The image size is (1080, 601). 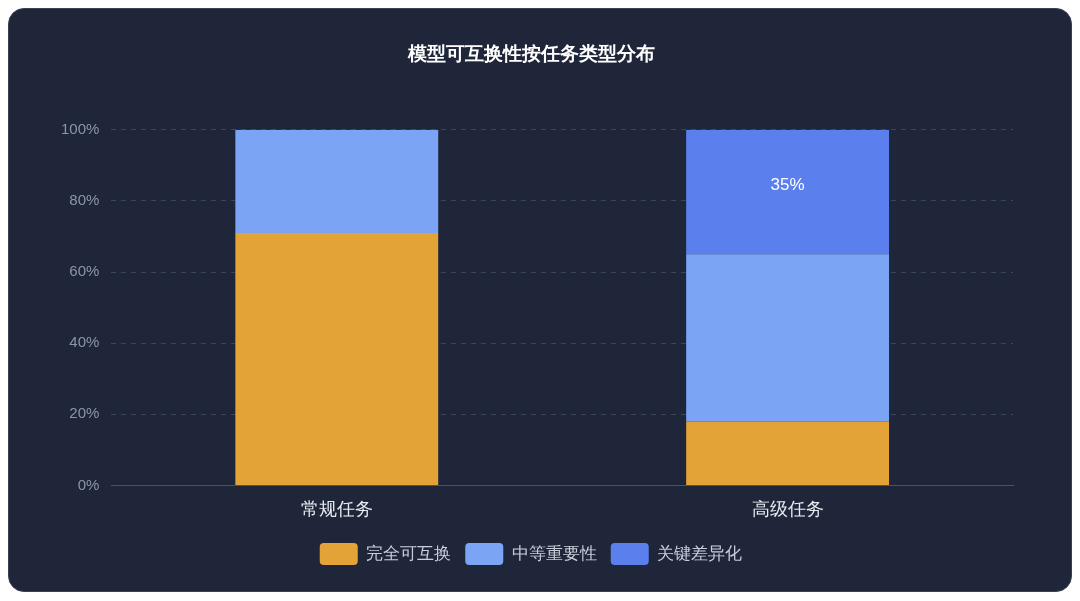 What do you see at coordinates (84, 271) in the screenshot?
I see `y-tick-label: 60%` at bounding box center [84, 271].